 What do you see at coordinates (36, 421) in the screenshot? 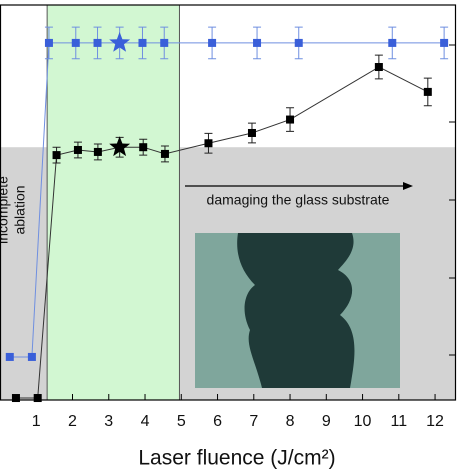
I see `x-tick-label: 1` at bounding box center [36, 421].